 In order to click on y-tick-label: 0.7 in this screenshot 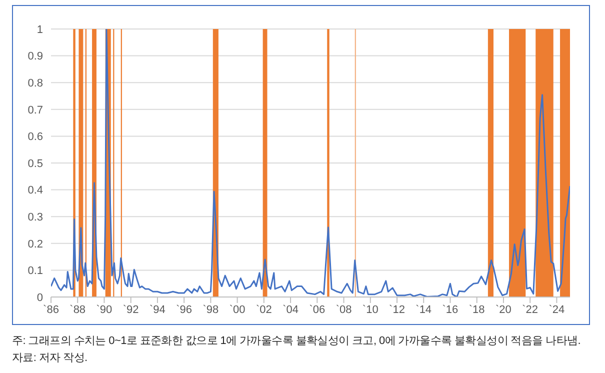, I will do `click(35, 110)`.